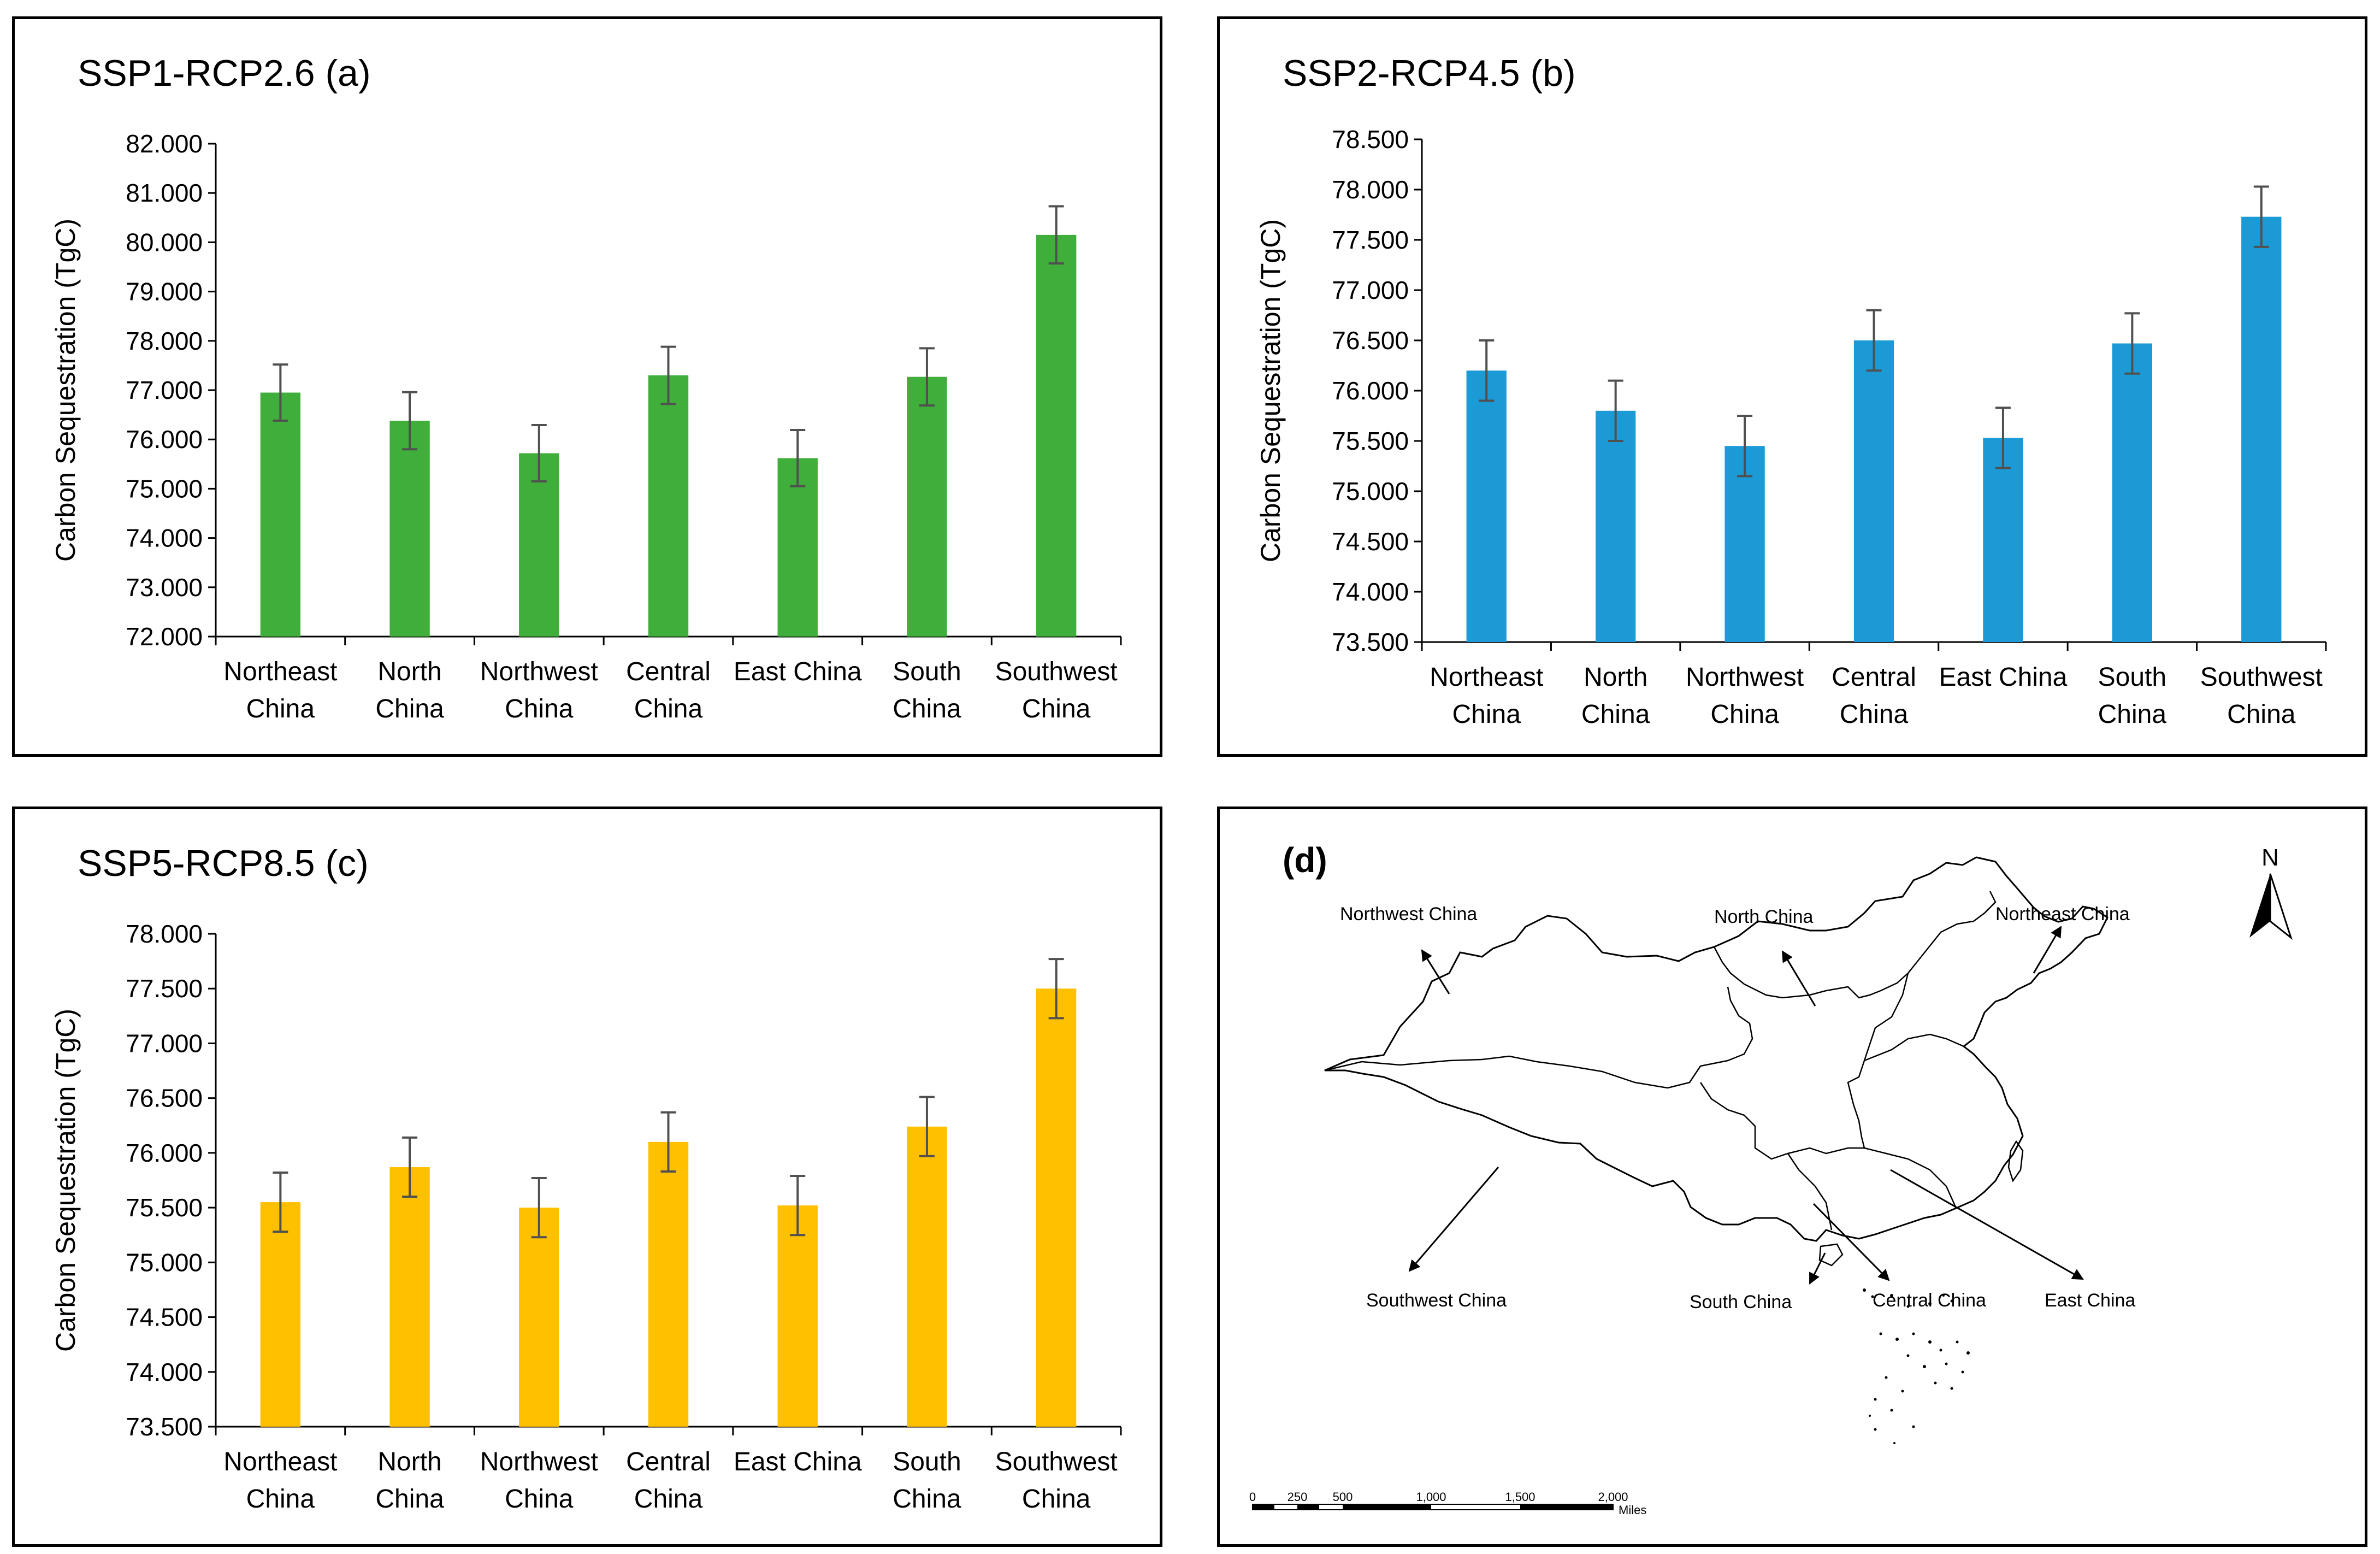  What do you see at coordinates (1370, 290) in the screenshot?
I see `y-tick-label: 77.000` at bounding box center [1370, 290].